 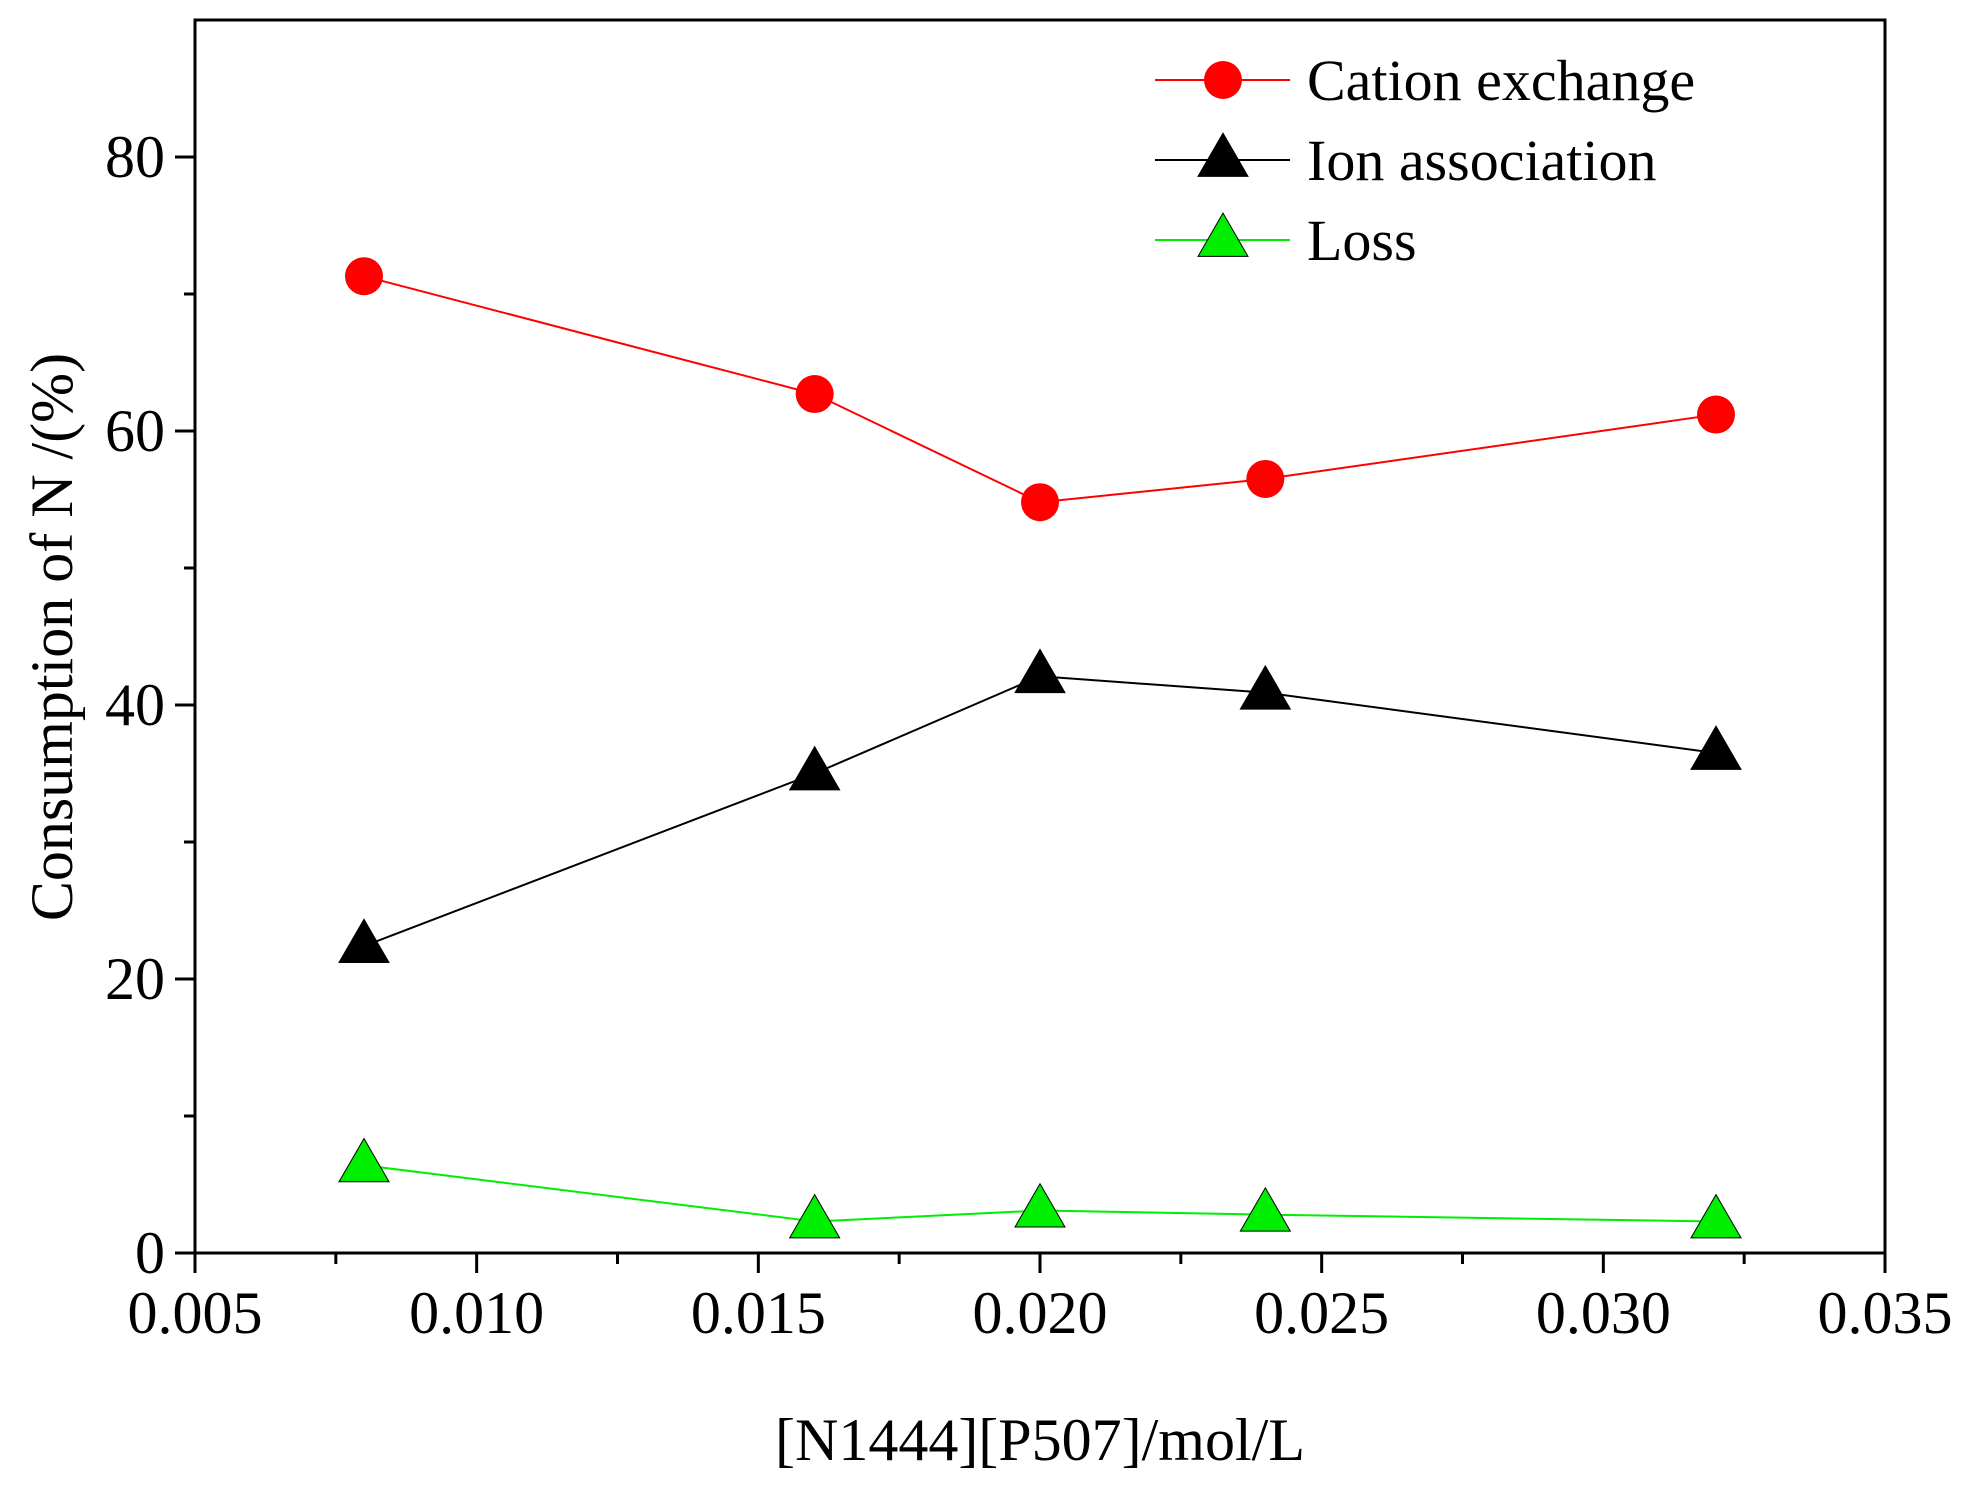 I want to click on x-tick-label: 0.010, so click(x=476, y=1313).